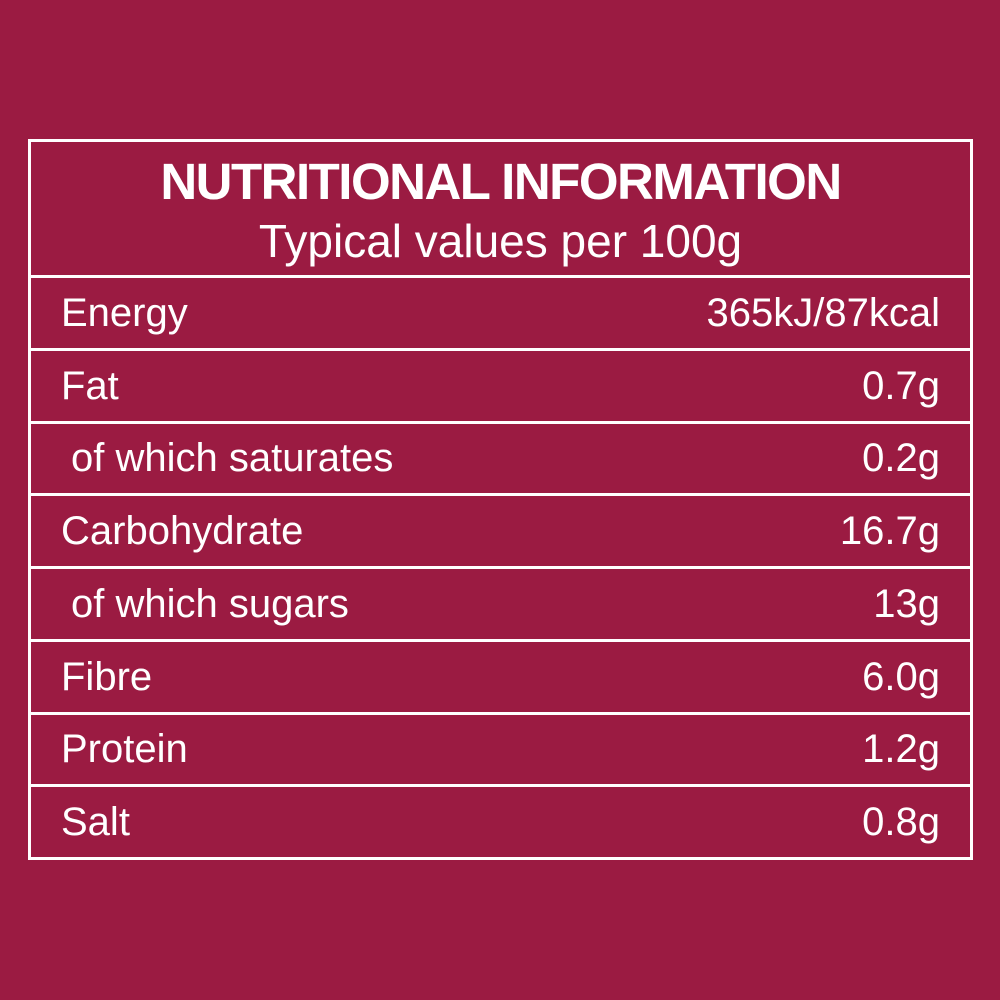 The width and height of the screenshot is (1000, 1000). What do you see at coordinates (500, 240) in the screenshot?
I see `table-subtitle: Typical values per 100g` at bounding box center [500, 240].